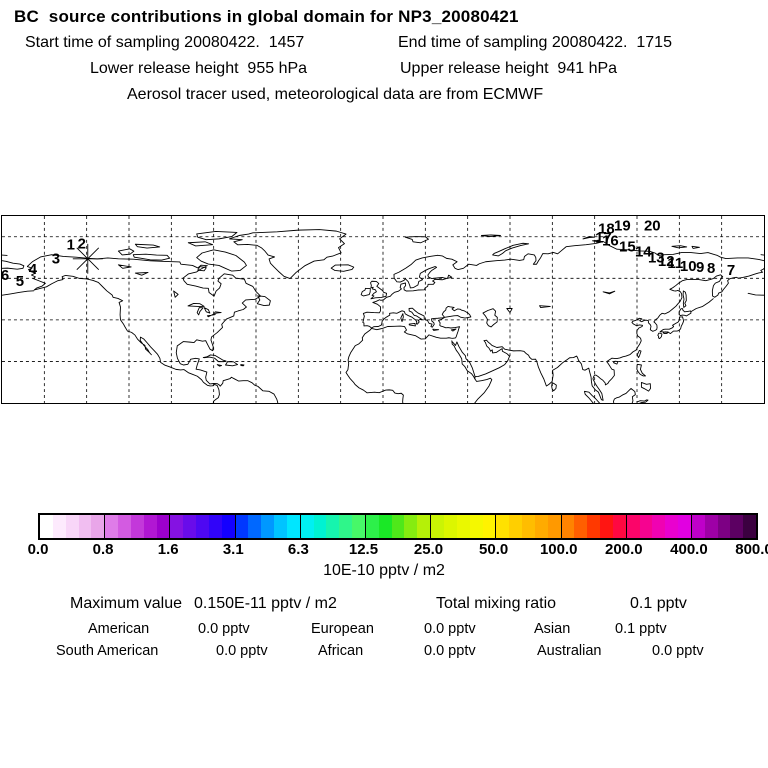 The height and width of the screenshot is (768, 768). Describe the element at coordinates (675, 263) in the screenshot. I see `trajectory-hour-label: 11` at that location.